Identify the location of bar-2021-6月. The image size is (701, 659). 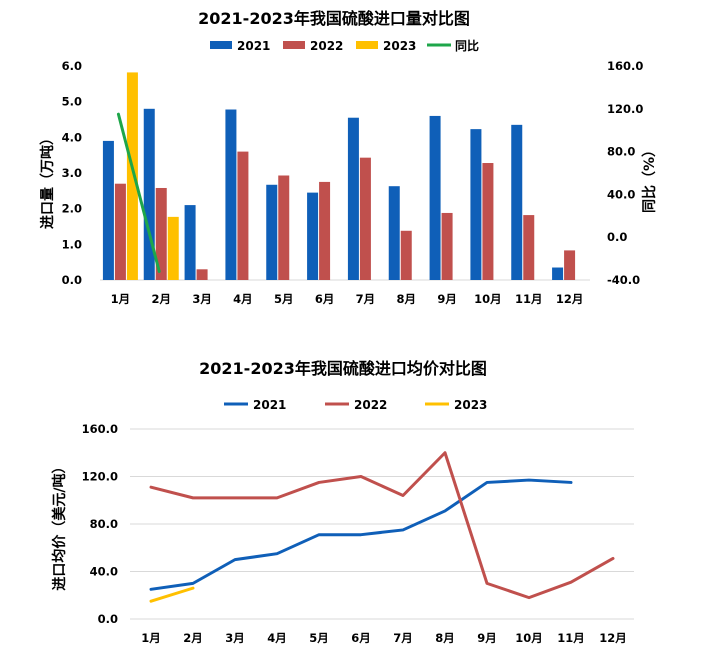
(313, 236).